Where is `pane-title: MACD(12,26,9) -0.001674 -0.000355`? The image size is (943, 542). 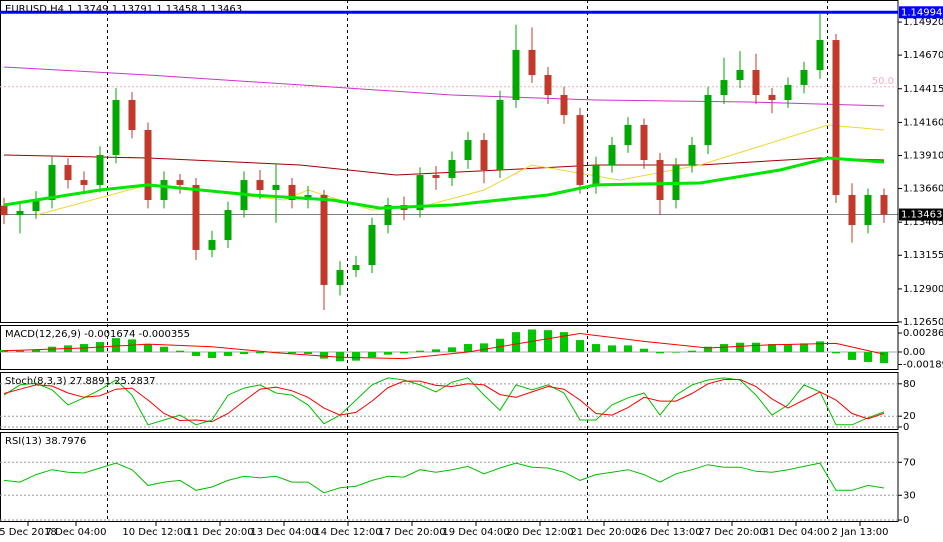 pane-title: MACD(12,26,9) -0.001674 -0.000355 is located at coordinates (97, 334).